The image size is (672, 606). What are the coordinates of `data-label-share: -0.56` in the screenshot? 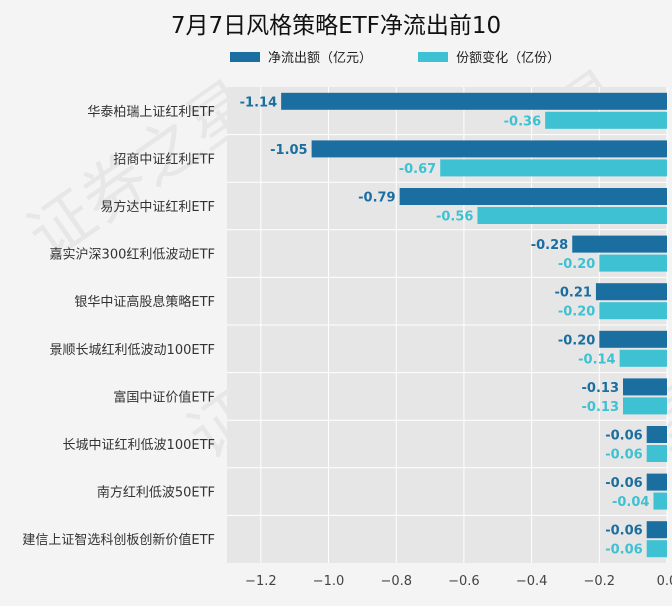 It's located at (454, 217).